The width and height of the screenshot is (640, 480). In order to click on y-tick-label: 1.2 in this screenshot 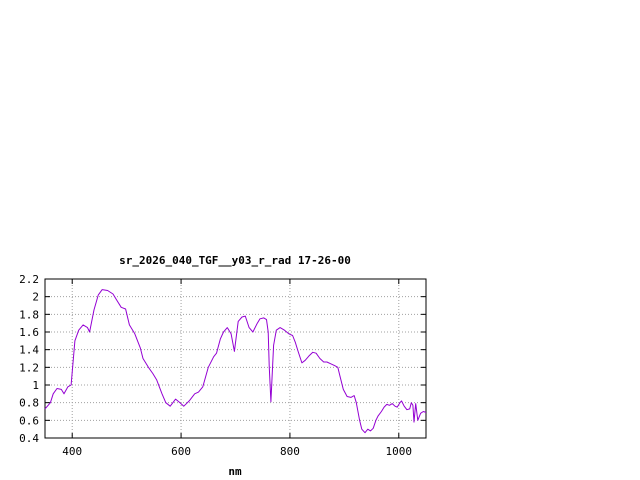, I will do `click(29, 367)`.